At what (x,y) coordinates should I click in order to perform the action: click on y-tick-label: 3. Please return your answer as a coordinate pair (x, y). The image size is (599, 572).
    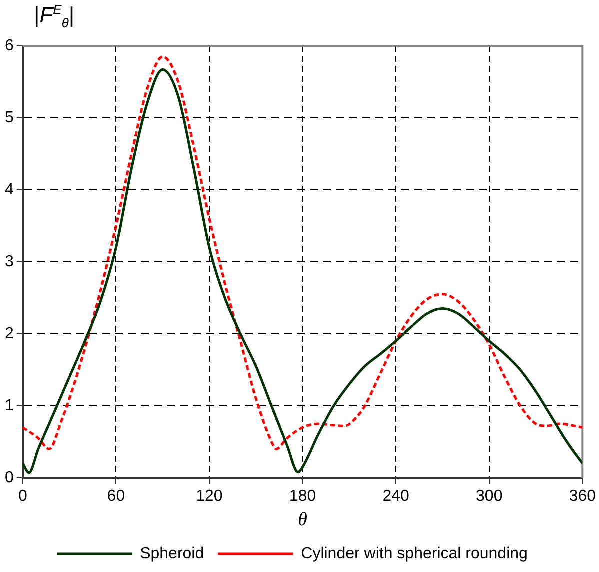
    Looking at the image, I should click on (9, 261).